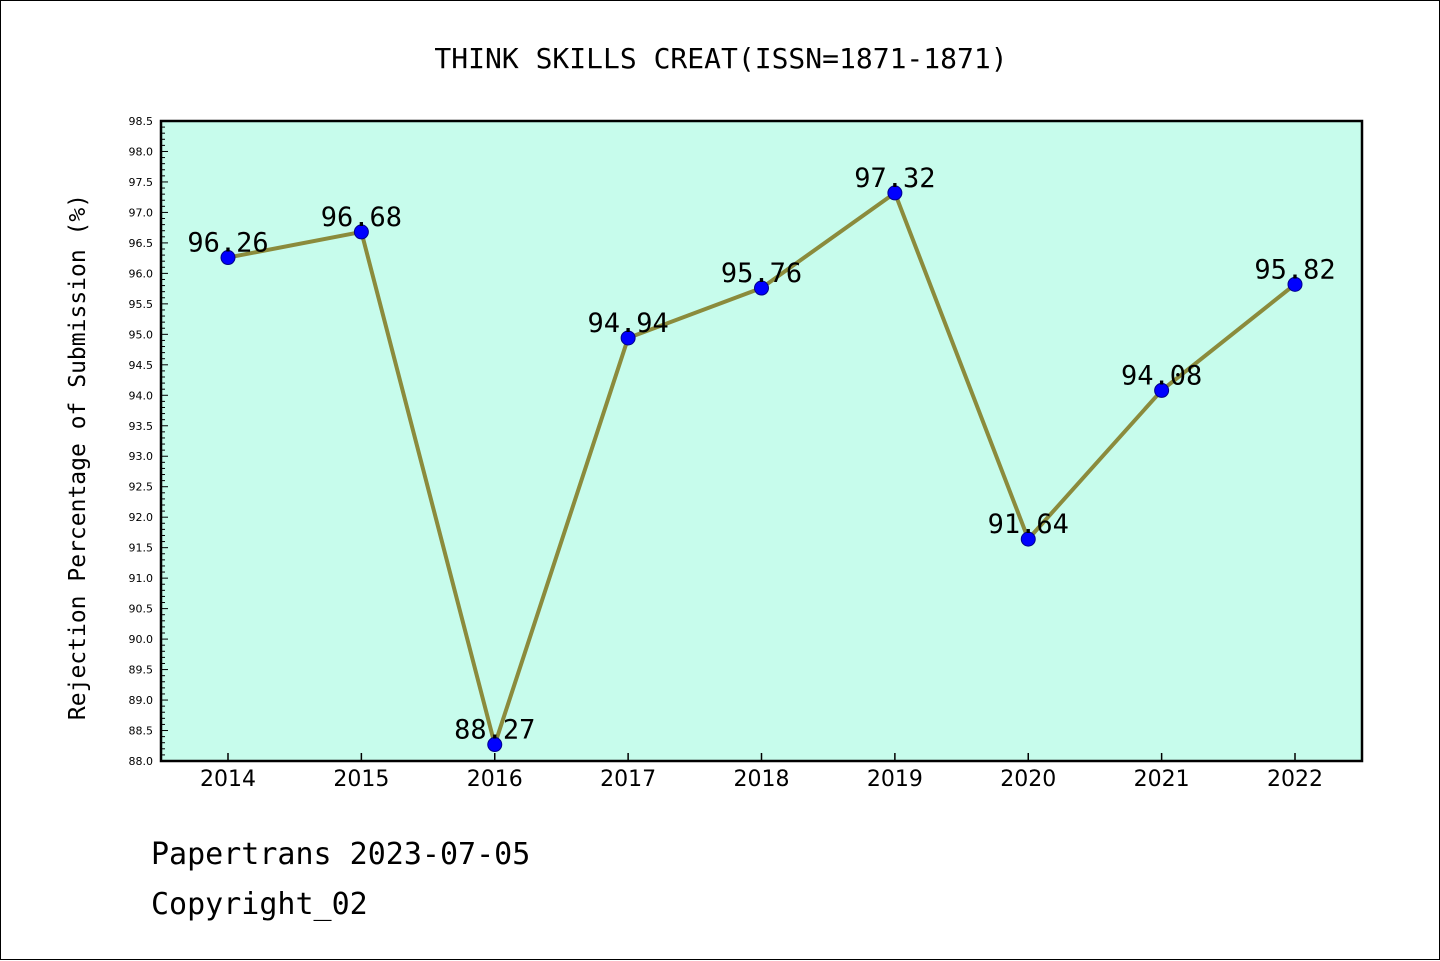  Describe the element at coordinates (141, 548) in the screenshot. I see `y-tick-label: 91.5` at that location.